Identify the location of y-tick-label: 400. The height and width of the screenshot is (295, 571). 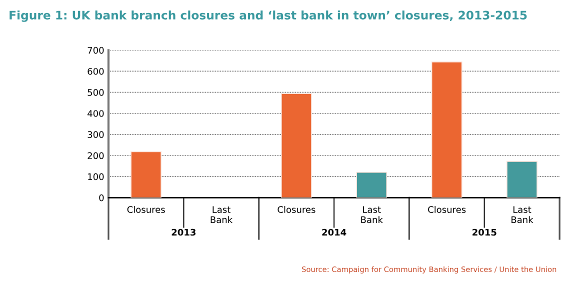
(96, 113).